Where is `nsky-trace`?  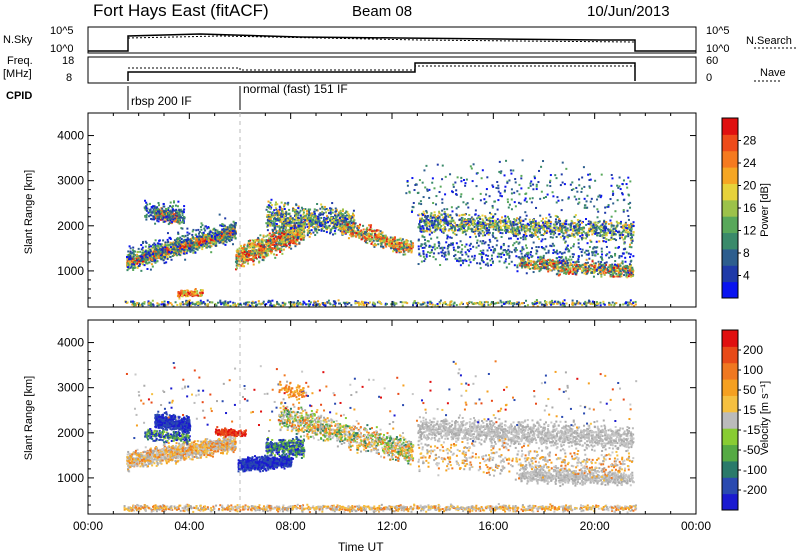
nsky-trace is located at coordinates (392, 42).